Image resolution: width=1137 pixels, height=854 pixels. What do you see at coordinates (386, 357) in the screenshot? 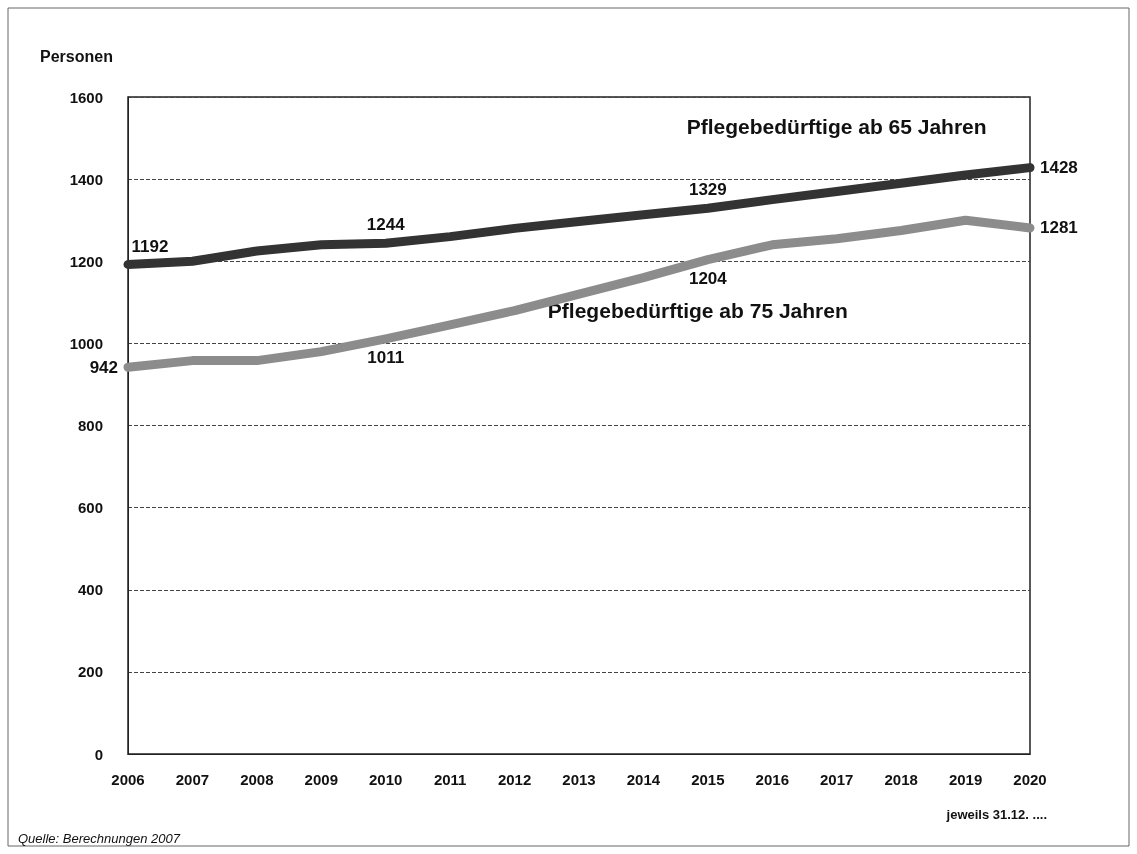
I see `data-label: 1011` at bounding box center [386, 357].